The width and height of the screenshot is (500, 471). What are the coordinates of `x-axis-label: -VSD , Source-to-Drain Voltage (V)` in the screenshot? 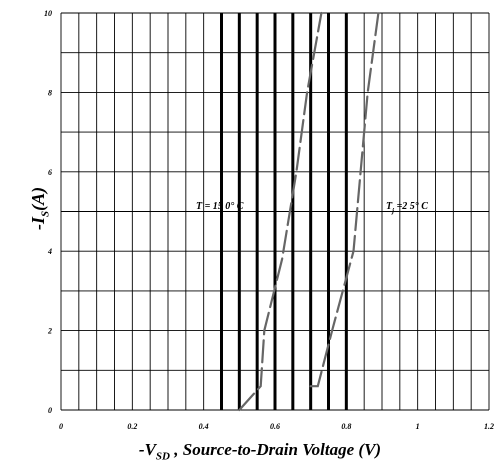 It's located at (260, 451).